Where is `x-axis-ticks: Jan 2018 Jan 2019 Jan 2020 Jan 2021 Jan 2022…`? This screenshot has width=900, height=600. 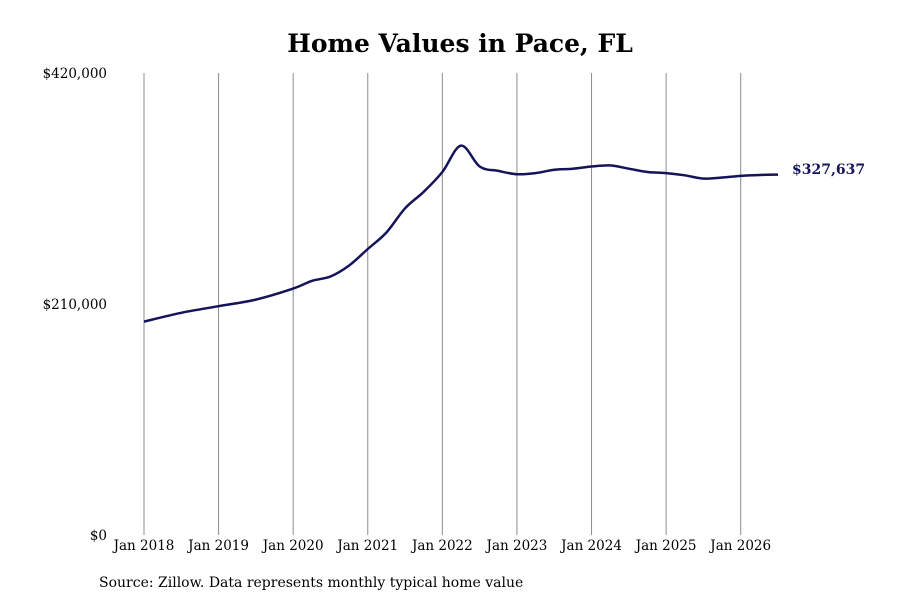 x-axis-ticks: Jan 2018 Jan 2019 Jan 2020 Jan 2021 Jan 2022… is located at coordinates (442, 546).